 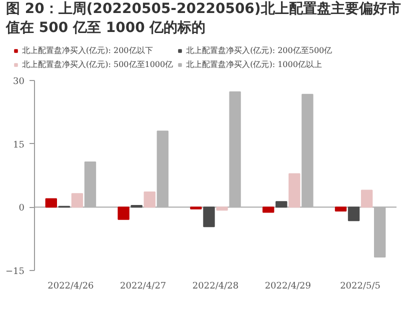 I want to click on y-tick-label: 30, so click(x=19, y=82).